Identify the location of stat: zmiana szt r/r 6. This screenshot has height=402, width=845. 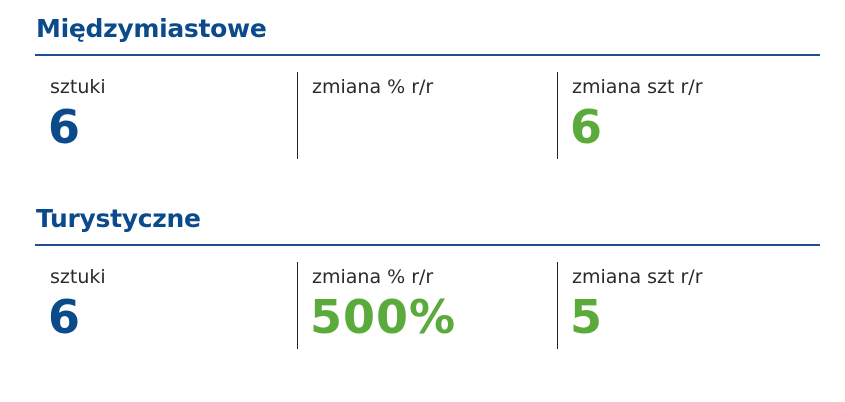
(630, 115).